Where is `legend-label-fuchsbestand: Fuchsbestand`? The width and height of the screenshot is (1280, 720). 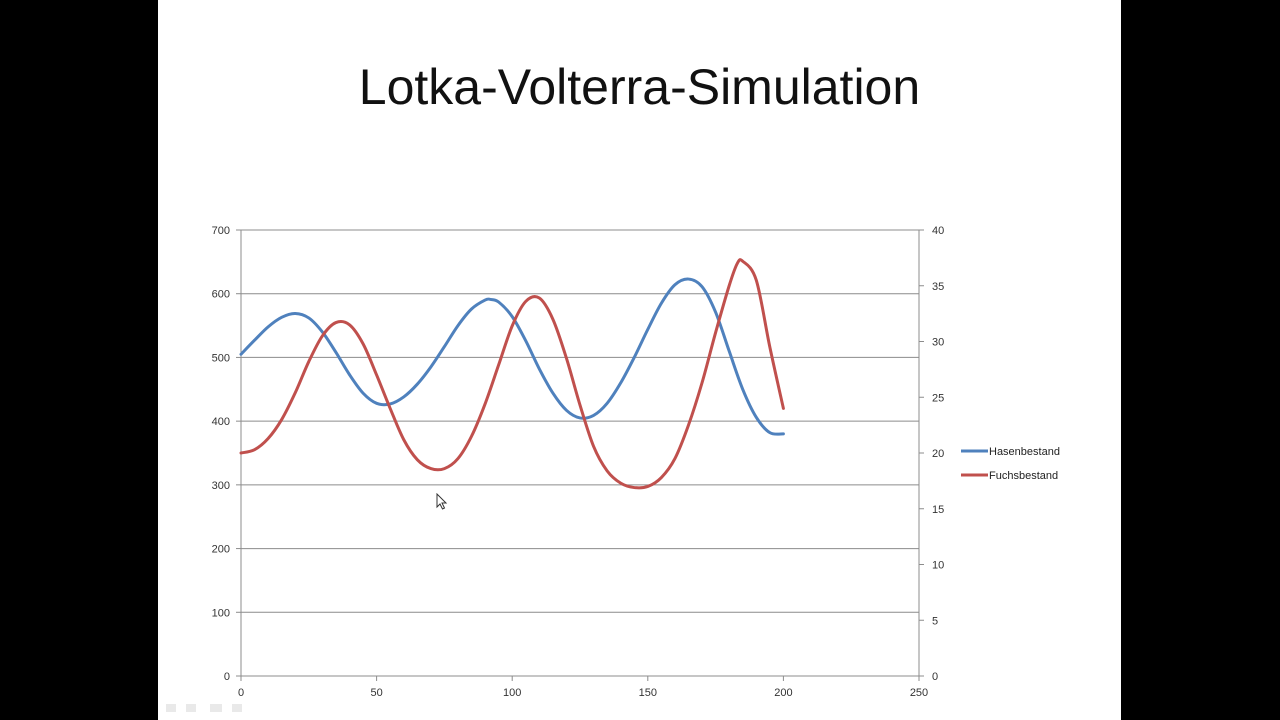 legend-label-fuchsbestand: Fuchsbestand is located at coordinates (1023, 476).